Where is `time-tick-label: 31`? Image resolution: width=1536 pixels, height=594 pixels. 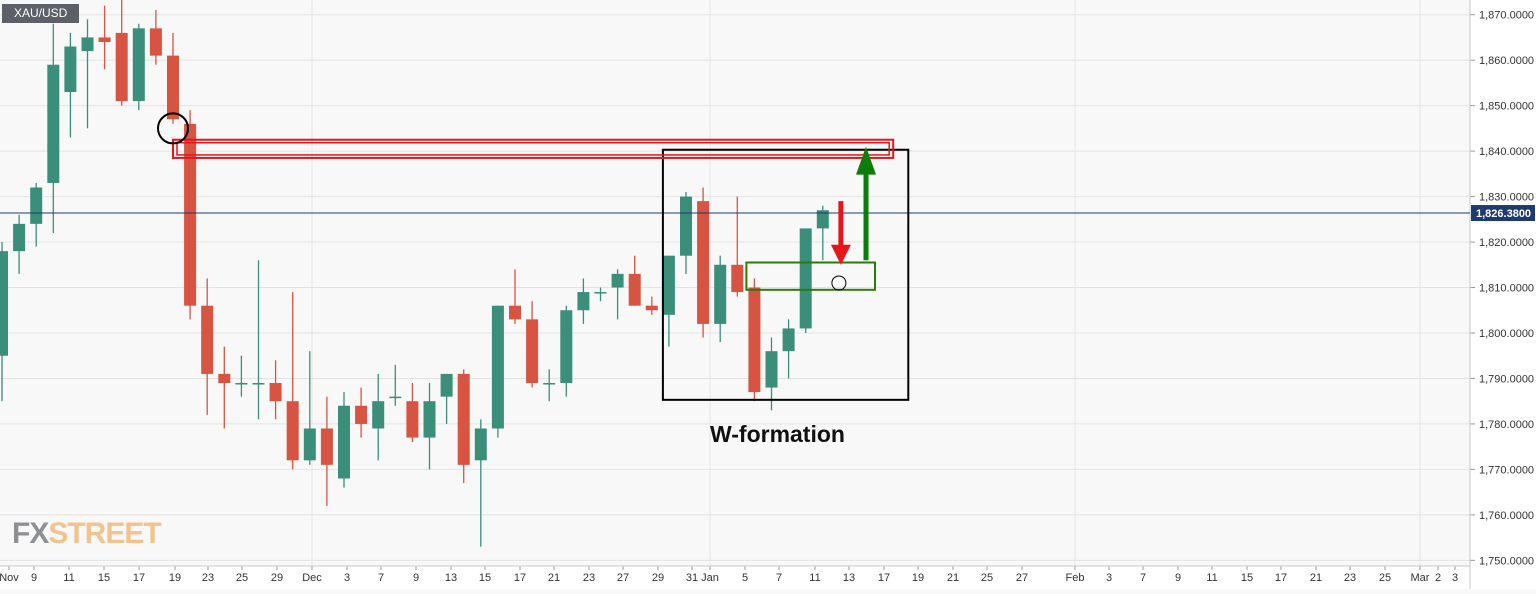
time-tick-label: 31 is located at coordinates (692, 578).